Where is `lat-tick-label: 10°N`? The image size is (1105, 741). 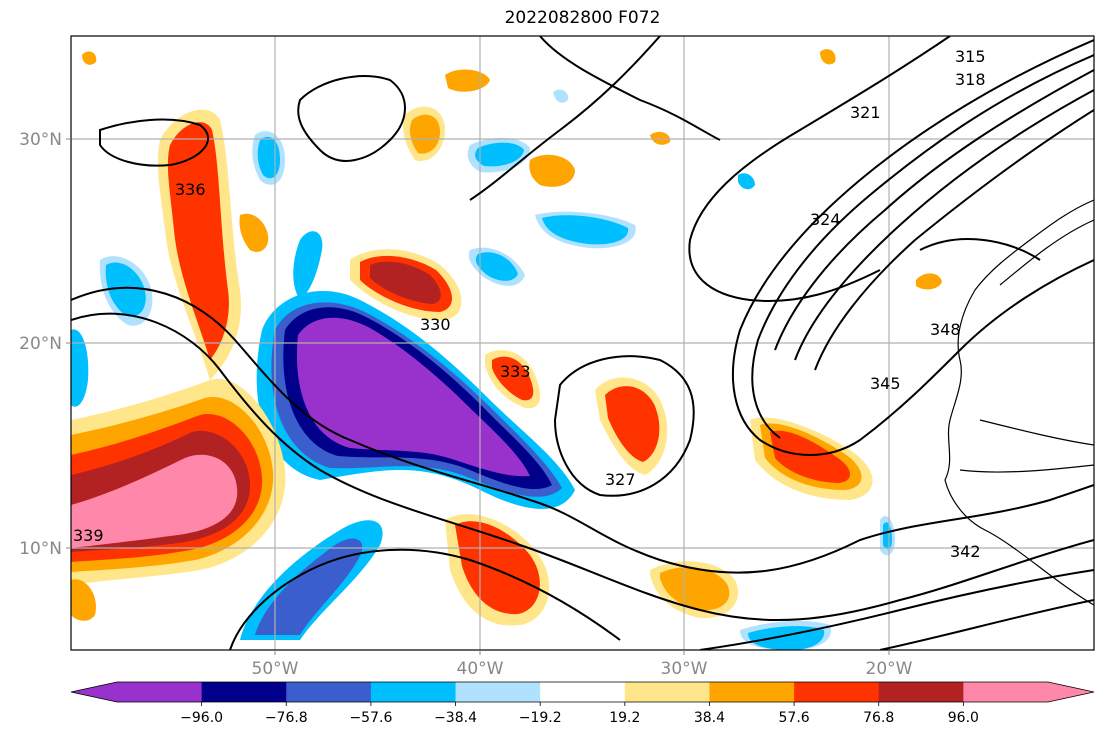
lat-tick-label: 10°N is located at coordinates (40, 549).